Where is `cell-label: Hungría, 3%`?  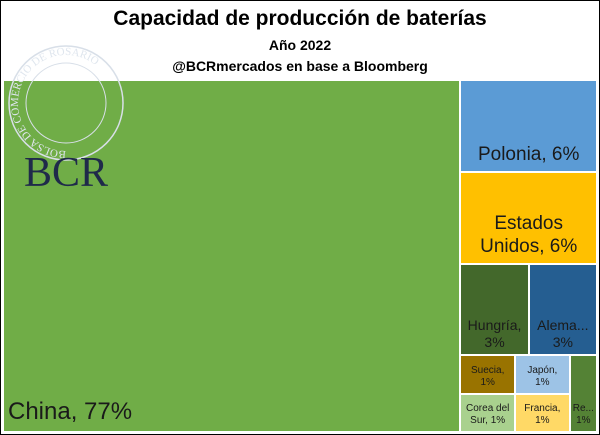 cell-label: Hungría, 3% is located at coordinates (494, 333).